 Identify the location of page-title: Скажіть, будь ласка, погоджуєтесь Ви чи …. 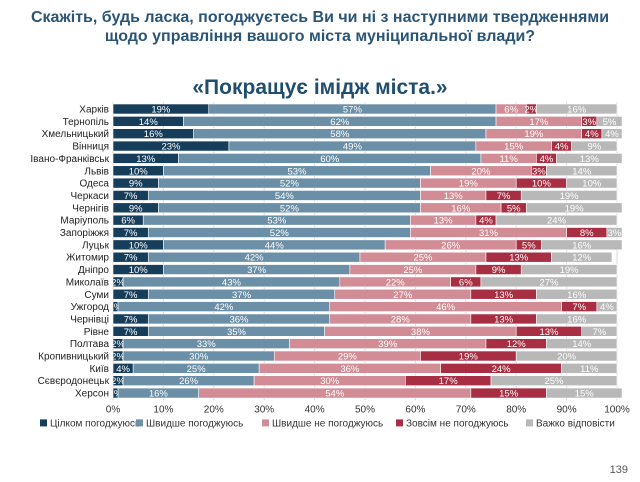
(320, 27).